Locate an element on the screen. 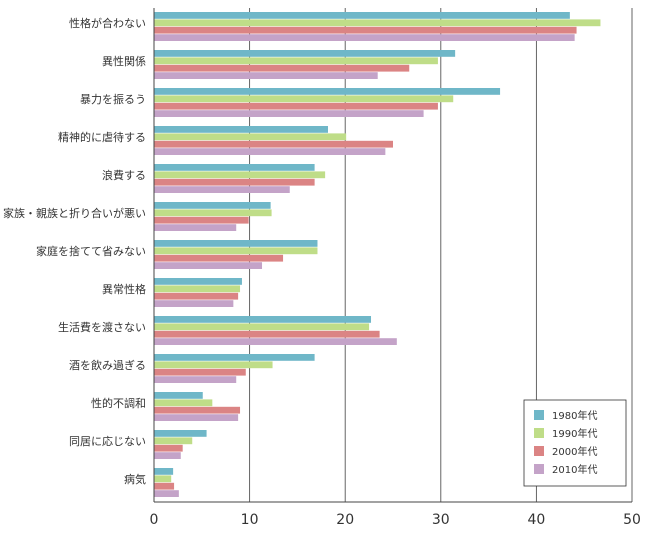 The image size is (650, 538). category-label: 浪費する is located at coordinates (124, 175).